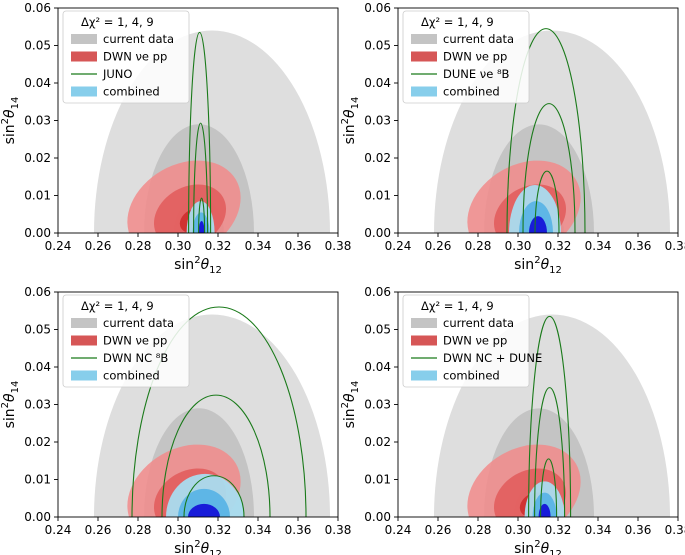 The width and height of the screenshot is (685, 555). Describe the element at coordinates (492, 358) in the screenshot. I see `legend-entry-3: DWN NC + DUNE` at that location.